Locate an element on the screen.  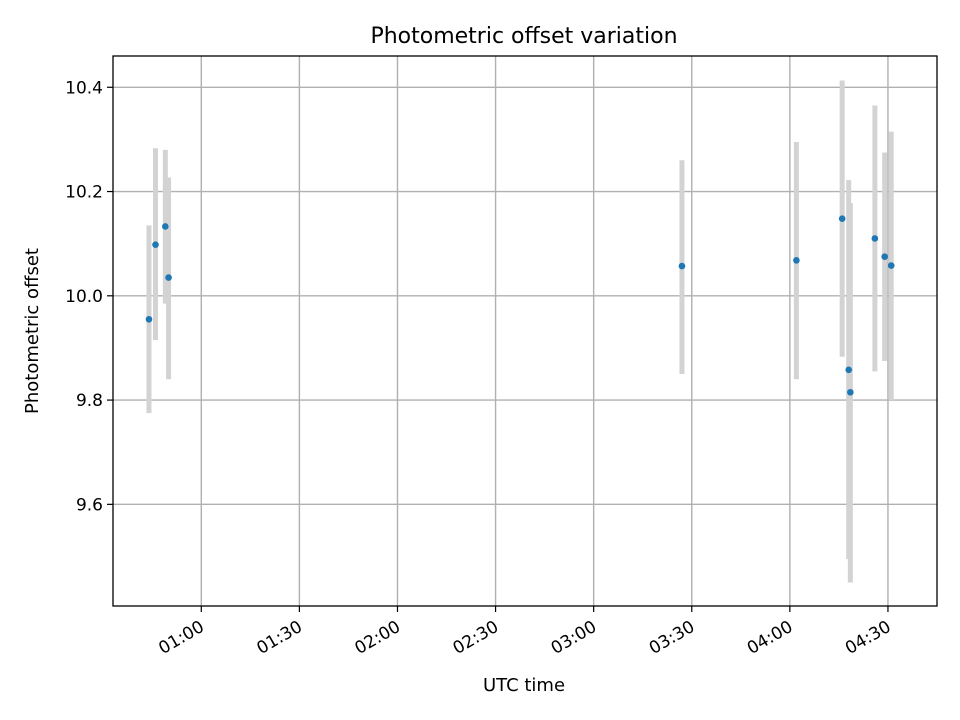
y-tick-label: 10.2 is located at coordinates (84, 193).